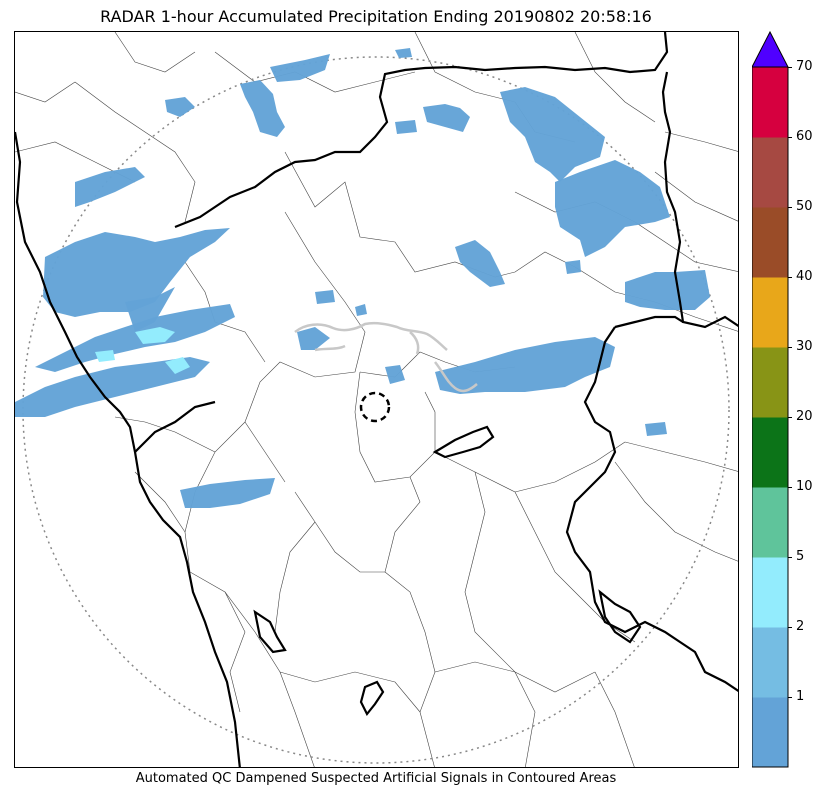 This screenshot has width=825, height=797. What do you see at coordinates (804, 416) in the screenshot?
I see `colorbar-tick-label: 20` at bounding box center [804, 416].